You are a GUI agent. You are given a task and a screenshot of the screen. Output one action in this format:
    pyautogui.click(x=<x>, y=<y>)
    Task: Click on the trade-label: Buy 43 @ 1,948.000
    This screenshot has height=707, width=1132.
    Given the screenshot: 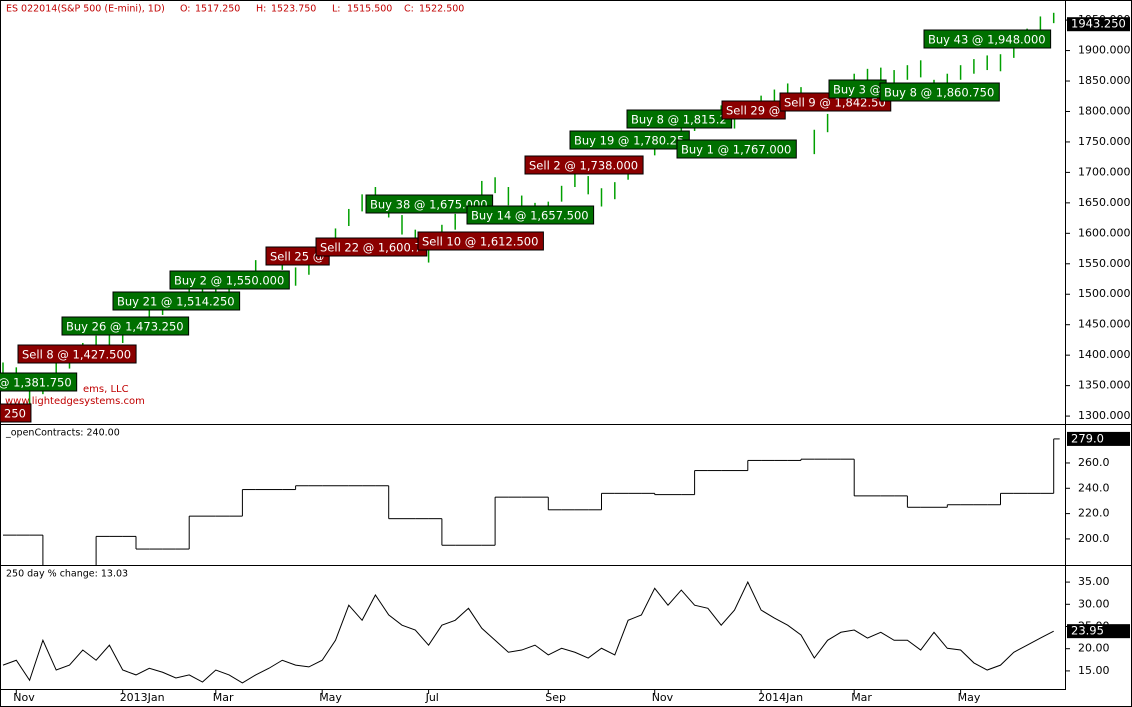 What is the action you would take?
    pyautogui.click(x=987, y=40)
    